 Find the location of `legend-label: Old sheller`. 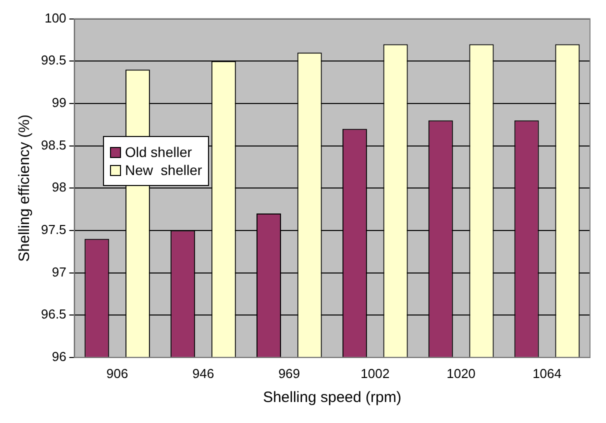

legend-label: Old sheller is located at coordinates (158, 152).